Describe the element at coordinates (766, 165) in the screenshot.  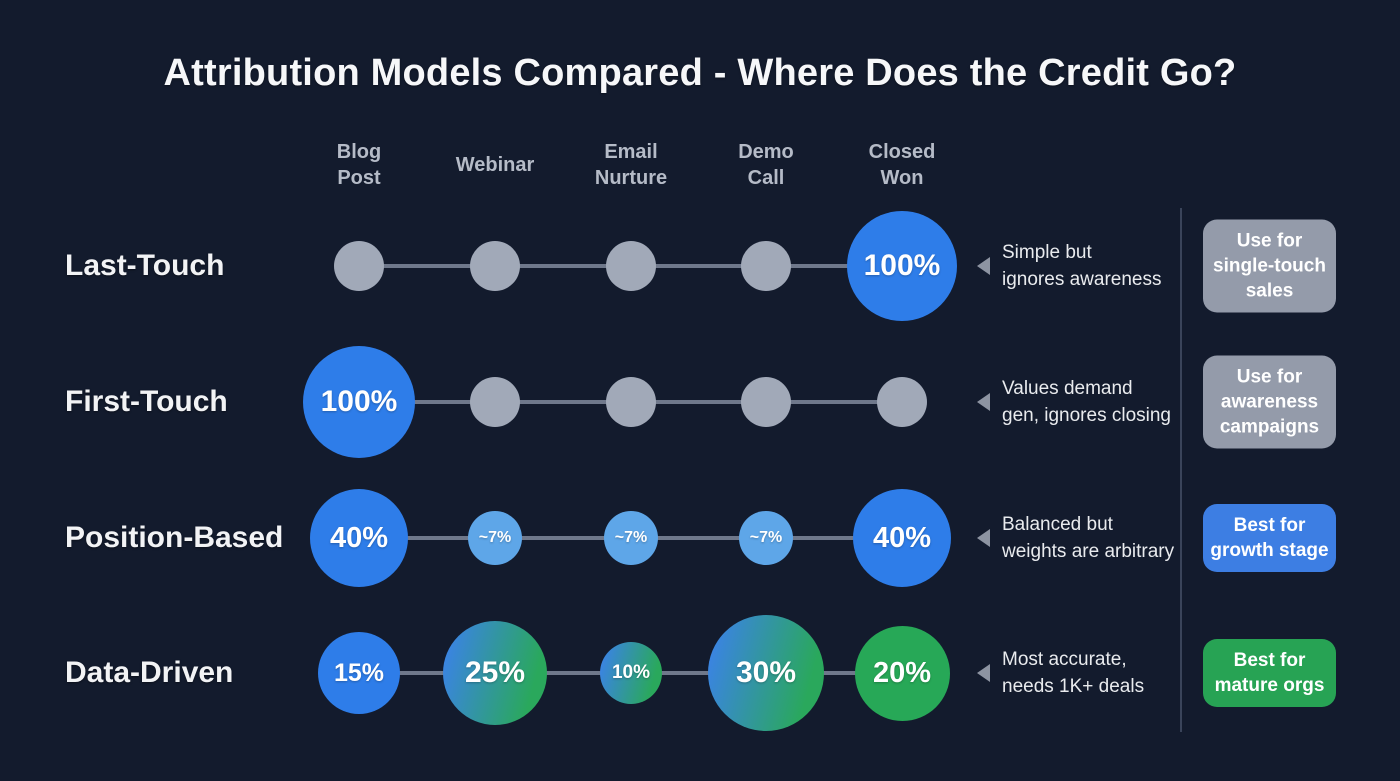
I see `column-header-demo-call: Demo Call` at that location.